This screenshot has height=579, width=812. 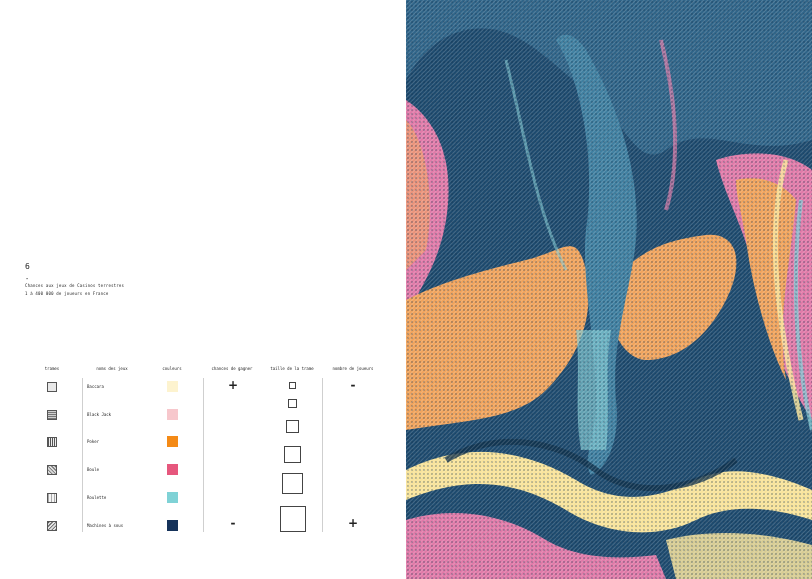 I want to click on color-swatch-baccara, so click(x=172, y=386).